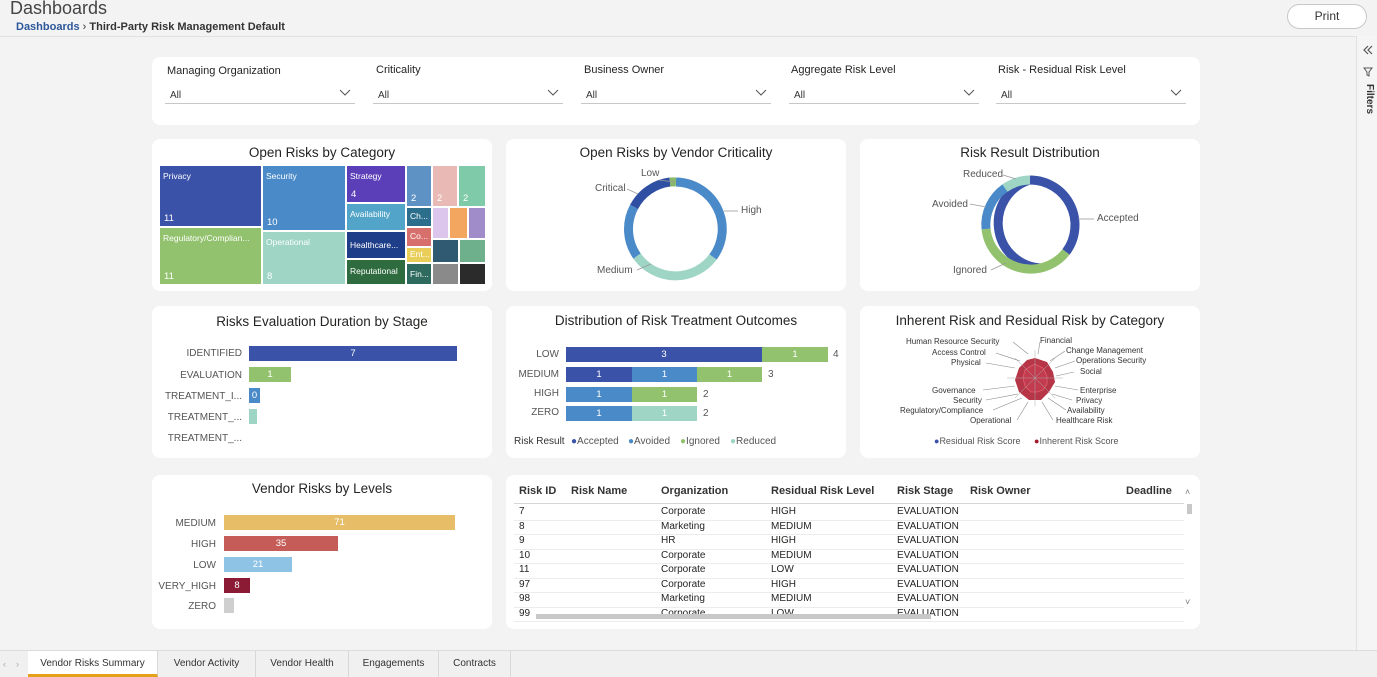  I want to click on breadcrumb-link: Dashboards, so click(48, 27).